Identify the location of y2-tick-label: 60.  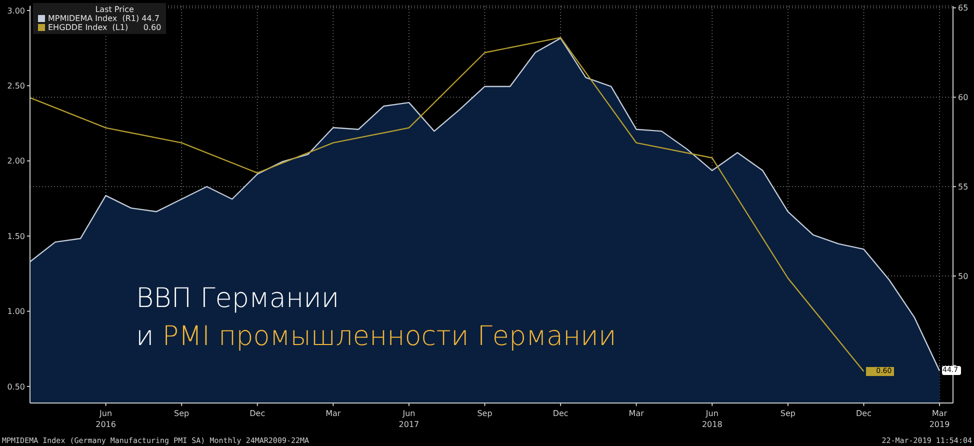
(963, 97).